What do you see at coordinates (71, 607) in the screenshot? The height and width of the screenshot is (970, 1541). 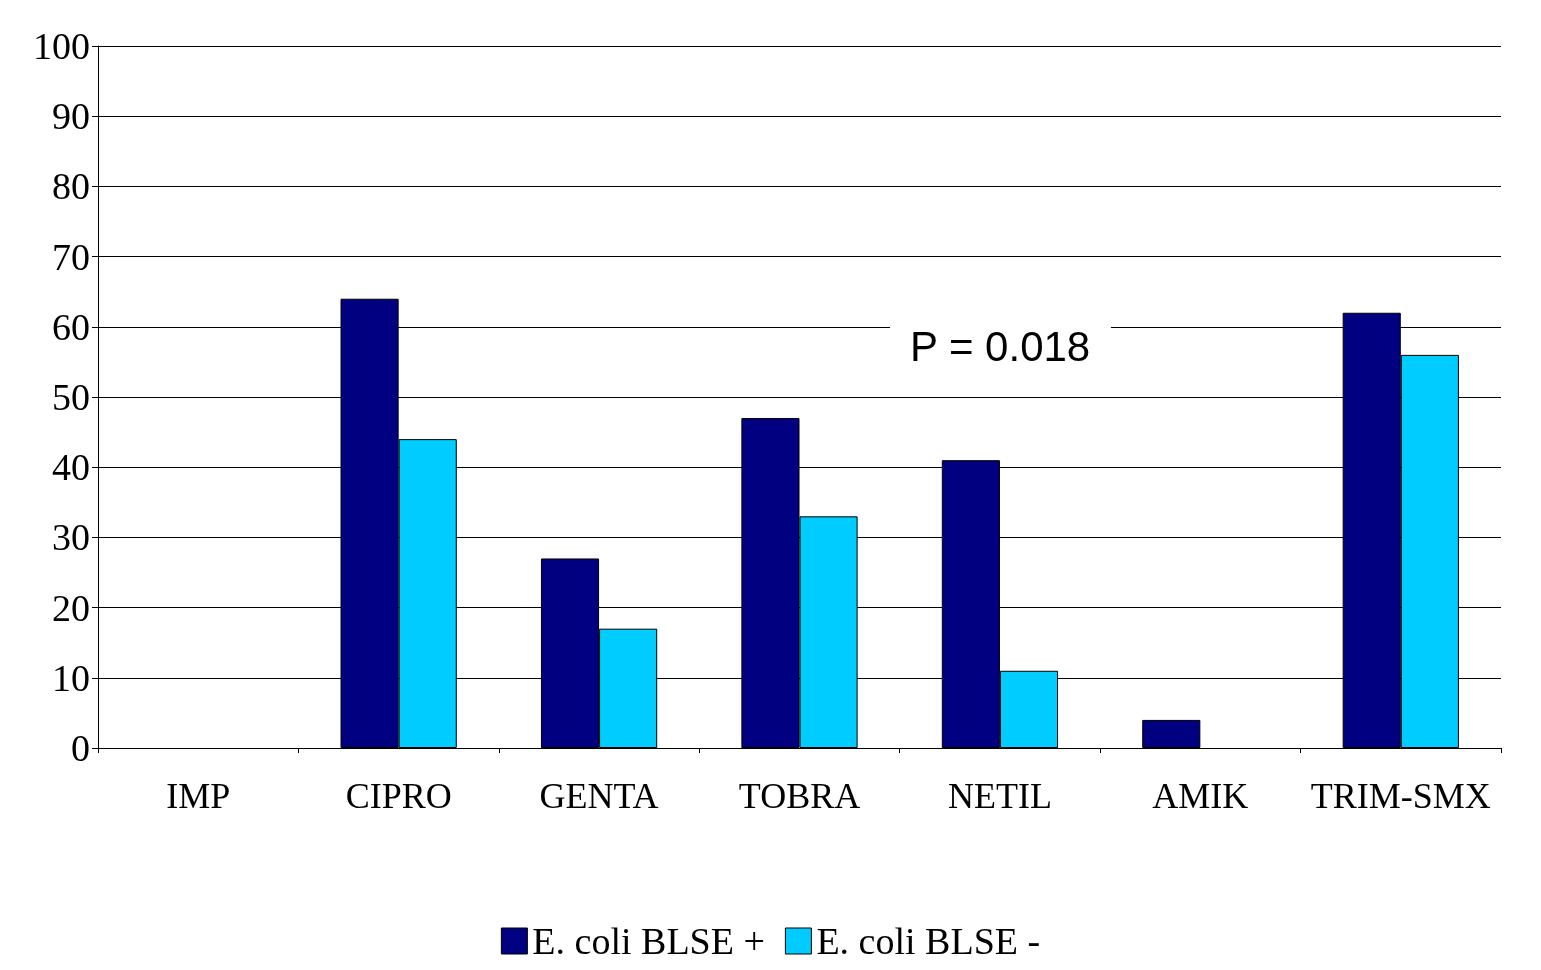 I see `y-tick-label: 20` at bounding box center [71, 607].